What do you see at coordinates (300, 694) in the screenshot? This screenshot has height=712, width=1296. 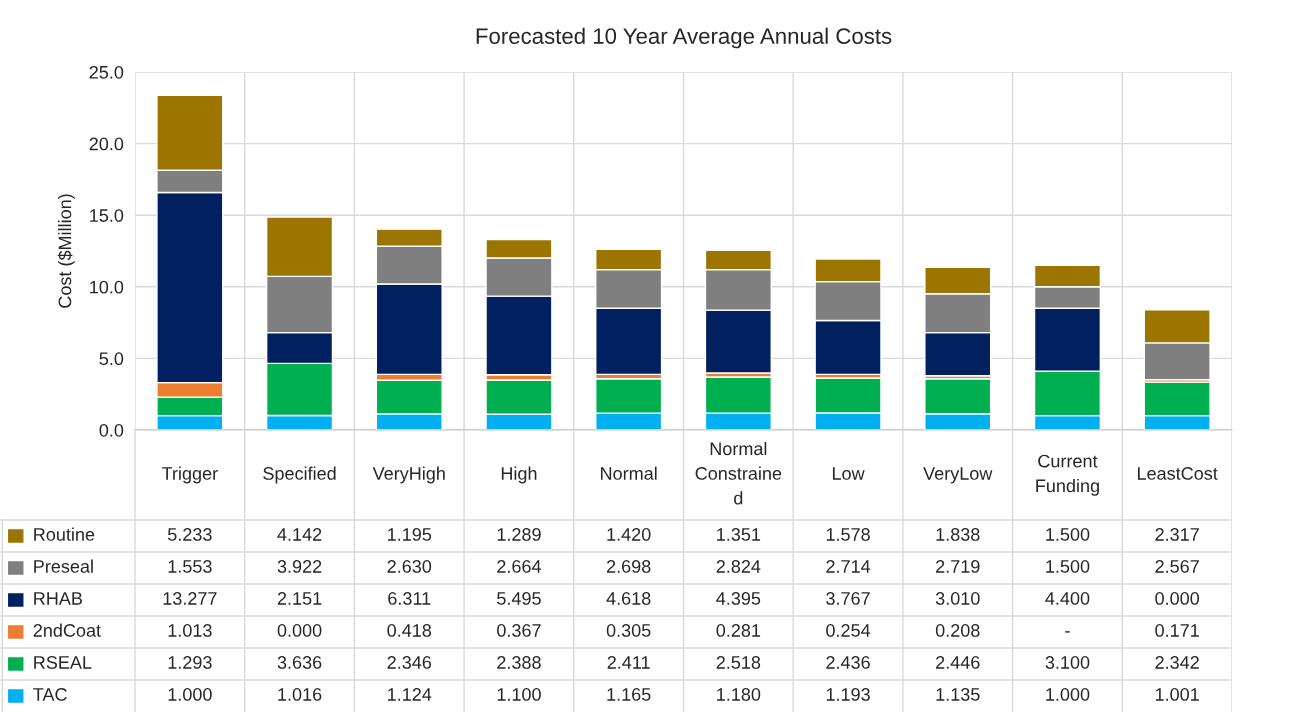 I see `data-label: 1.016` at bounding box center [300, 694].